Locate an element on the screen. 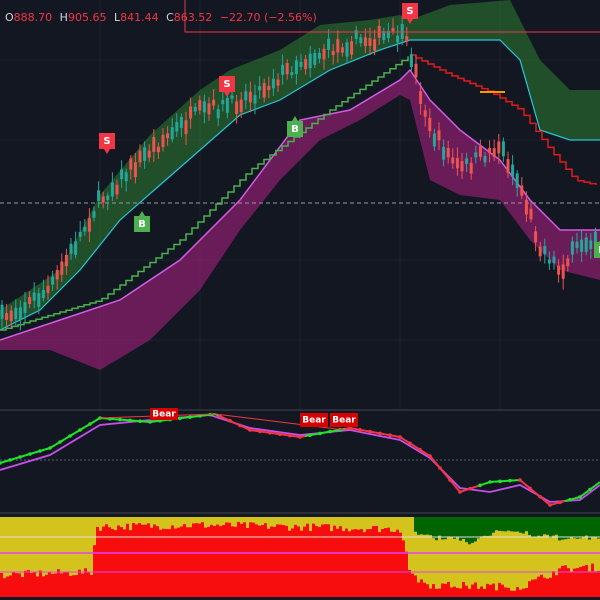 The height and width of the screenshot is (600, 600). divergence-line is located at coordinates (280, 422).